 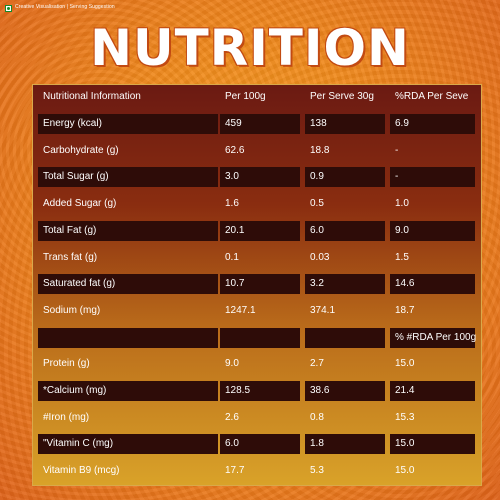 I want to click on table-cell: 0.03, so click(x=320, y=257).